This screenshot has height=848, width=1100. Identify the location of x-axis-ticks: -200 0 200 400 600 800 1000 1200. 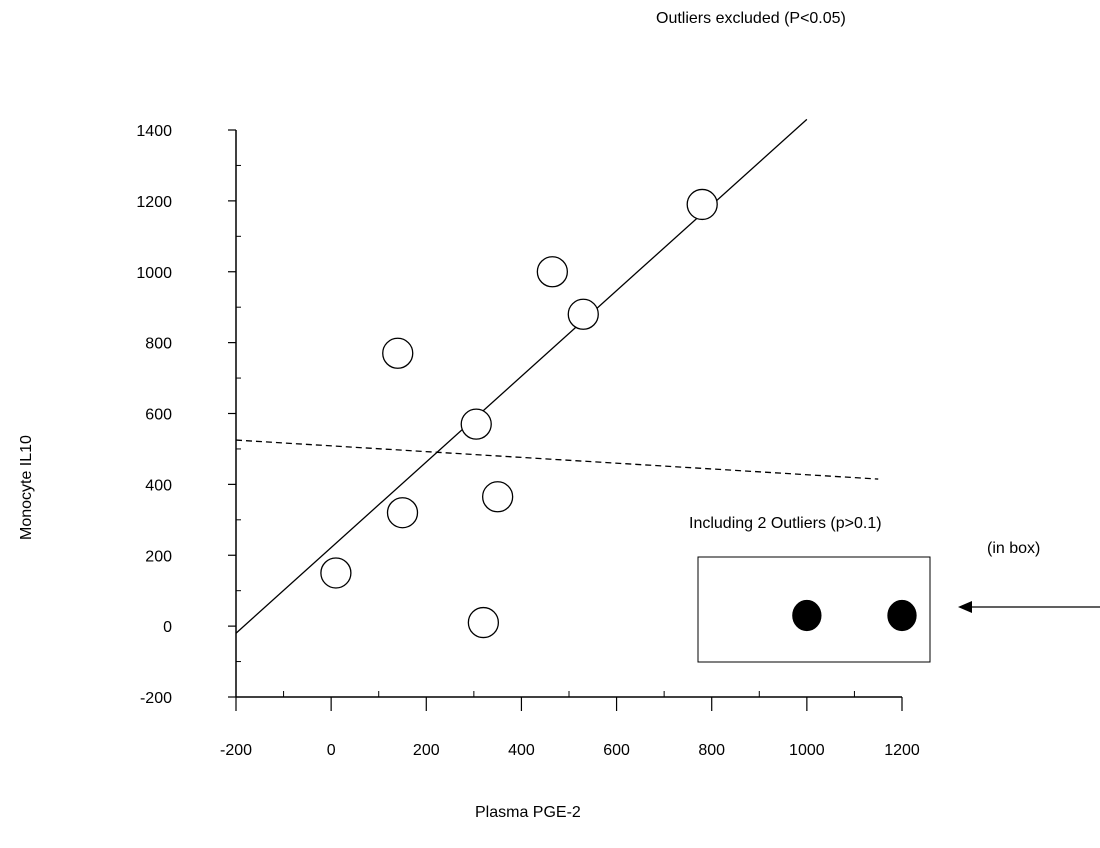
(570, 725).